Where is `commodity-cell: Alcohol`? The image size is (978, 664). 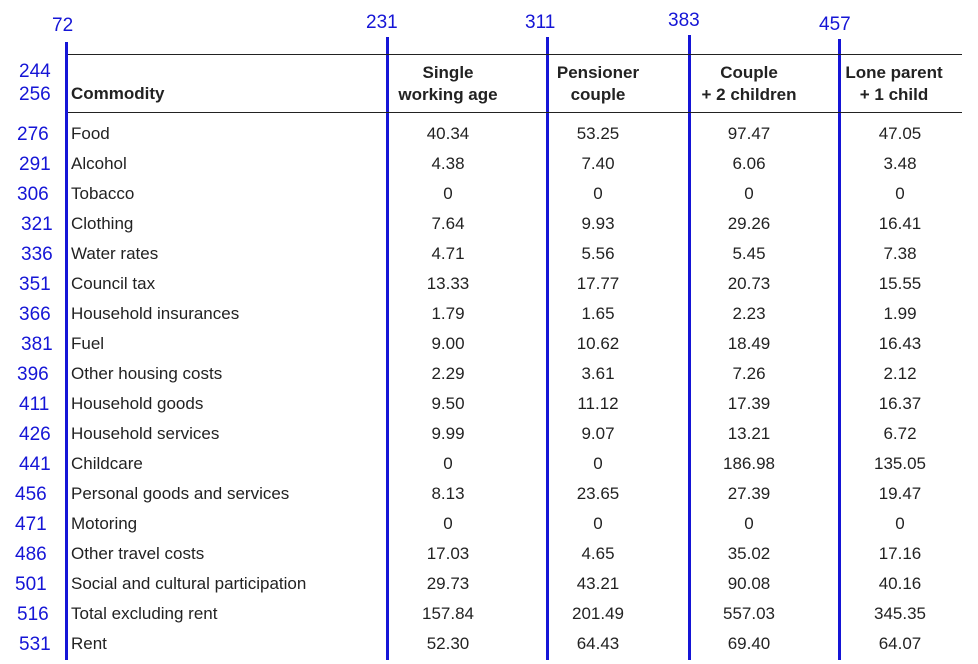
commodity-cell: Alcohol is located at coordinates (99, 163).